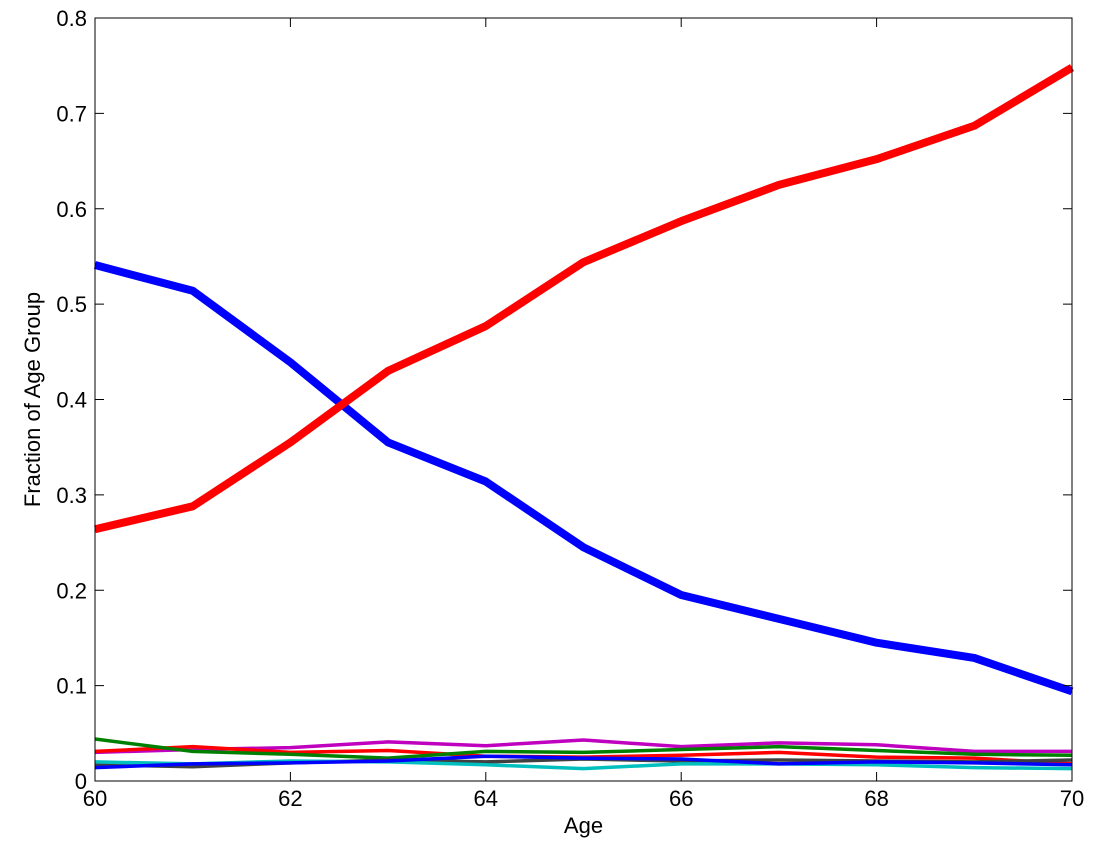 This screenshot has width=1095, height=859. I want to click on y-axis-label: Fraction of Age Group, so click(32, 399).